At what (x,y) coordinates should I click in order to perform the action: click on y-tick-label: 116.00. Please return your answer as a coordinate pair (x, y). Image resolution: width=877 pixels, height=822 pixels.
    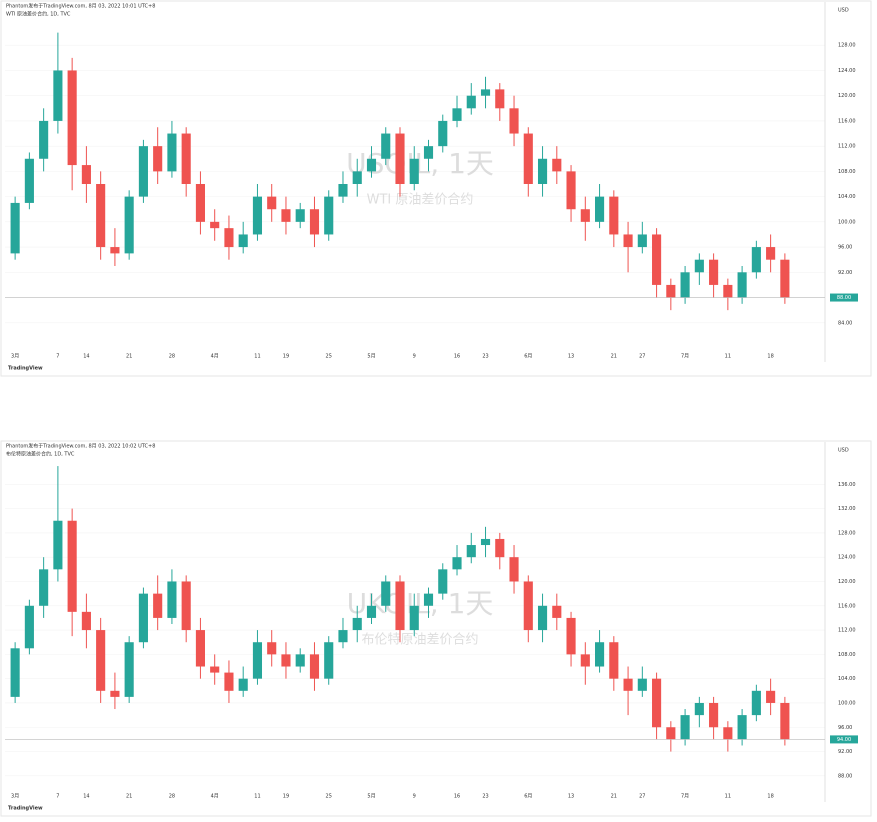
    Looking at the image, I should click on (847, 121).